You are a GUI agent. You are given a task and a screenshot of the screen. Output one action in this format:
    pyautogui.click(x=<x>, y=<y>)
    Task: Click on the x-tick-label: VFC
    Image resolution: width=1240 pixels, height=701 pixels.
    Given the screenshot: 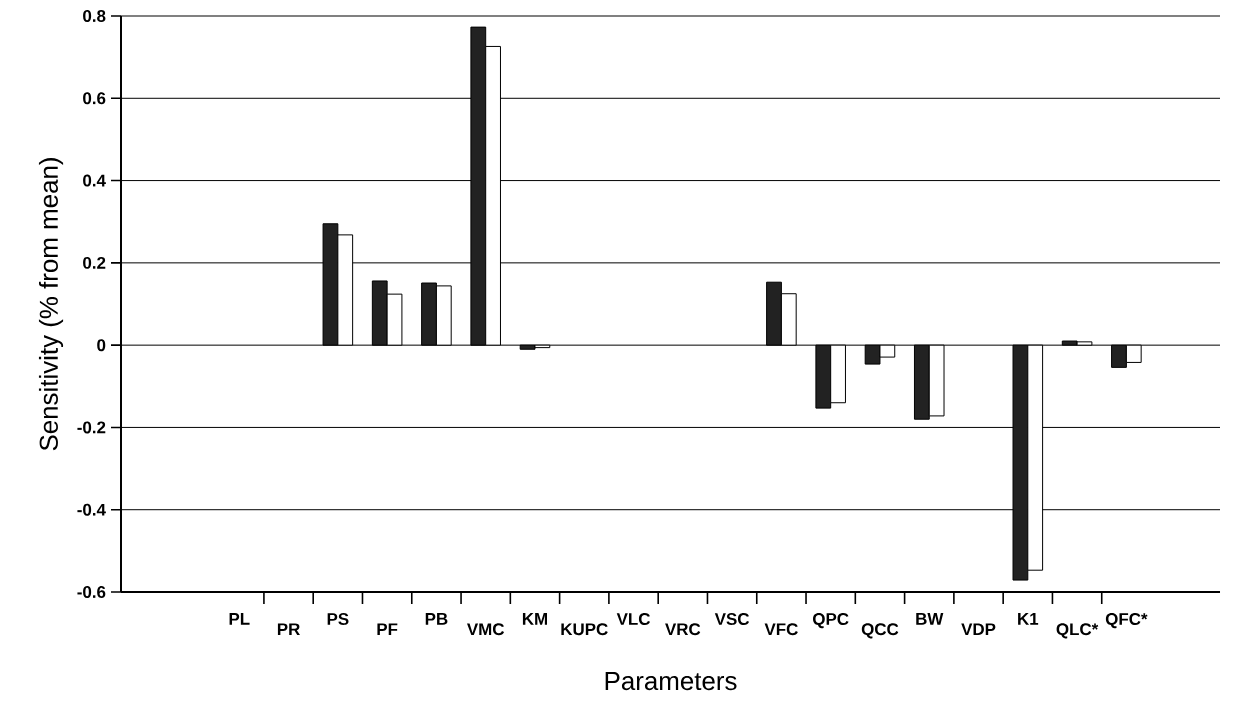 What is the action you would take?
    pyautogui.click(x=781, y=629)
    